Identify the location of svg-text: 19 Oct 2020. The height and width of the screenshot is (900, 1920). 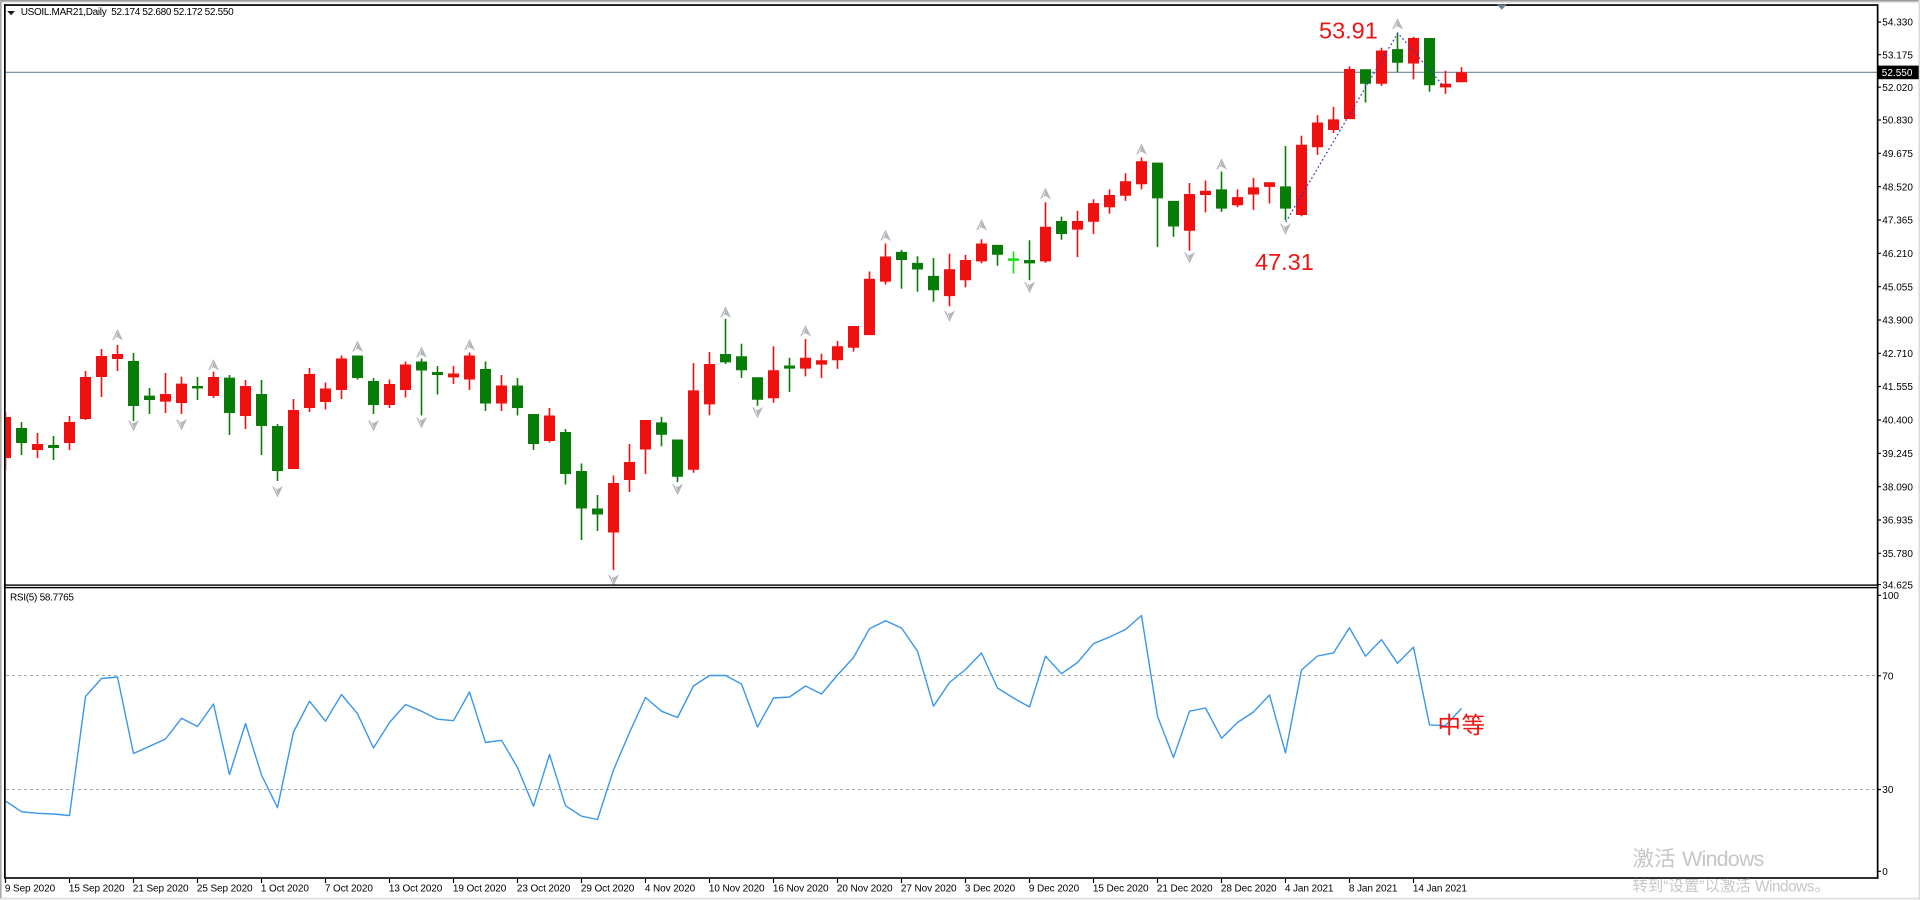
(480, 888).